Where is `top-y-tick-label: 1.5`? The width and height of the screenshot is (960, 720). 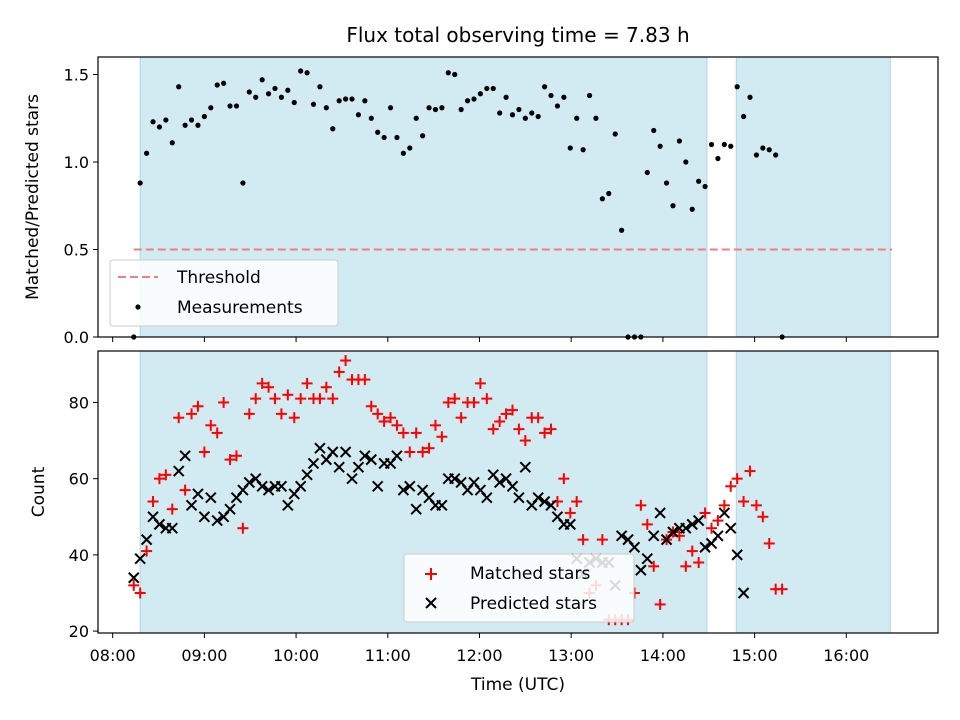 top-y-tick-label: 1.5 is located at coordinates (76, 75).